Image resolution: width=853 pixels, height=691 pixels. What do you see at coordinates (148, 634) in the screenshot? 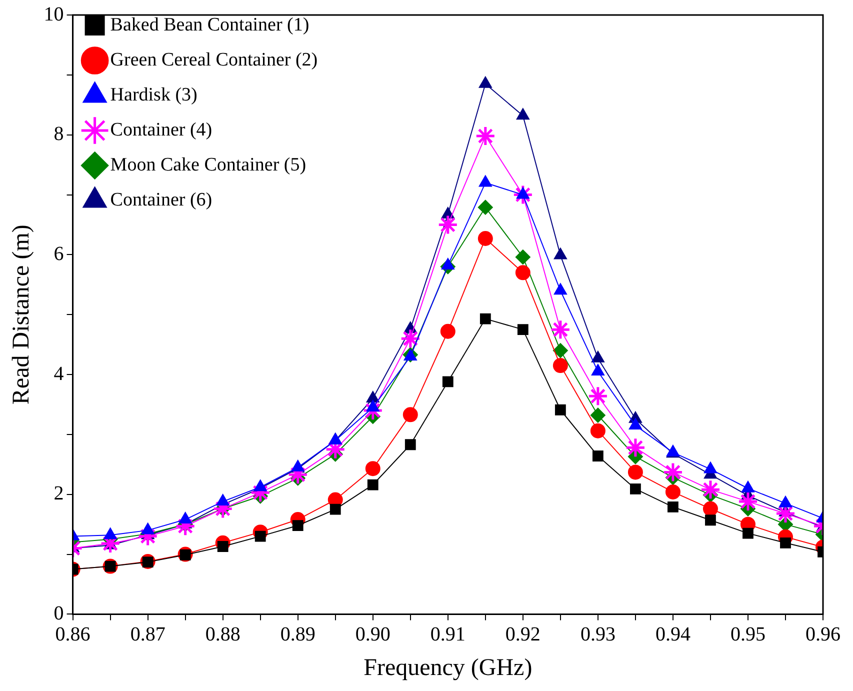
I see `x-tick-label: 0.87` at bounding box center [148, 634].